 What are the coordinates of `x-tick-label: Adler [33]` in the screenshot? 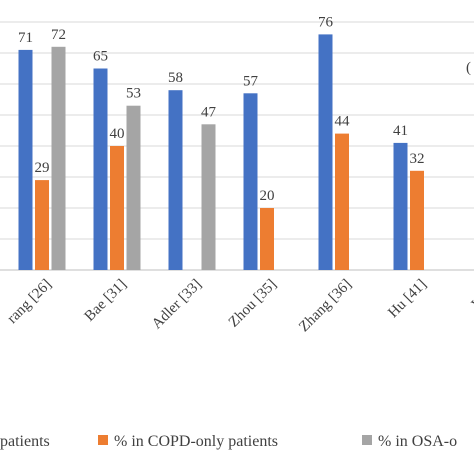 It's located at (177, 305).